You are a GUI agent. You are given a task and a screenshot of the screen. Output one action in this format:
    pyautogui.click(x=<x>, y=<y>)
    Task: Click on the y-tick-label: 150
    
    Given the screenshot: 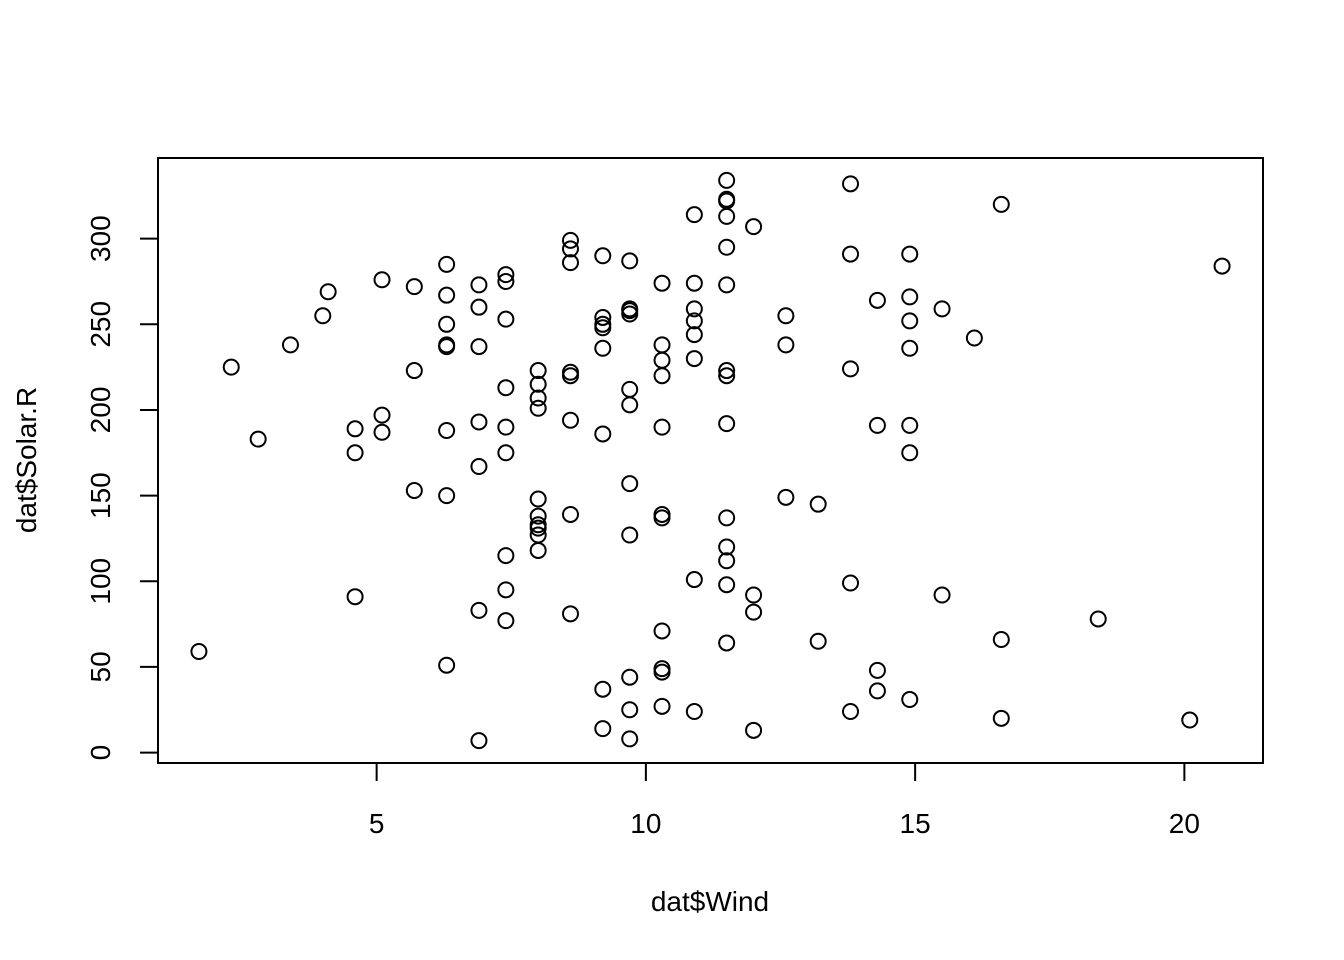 What is the action you would take?
    pyautogui.click(x=100, y=495)
    